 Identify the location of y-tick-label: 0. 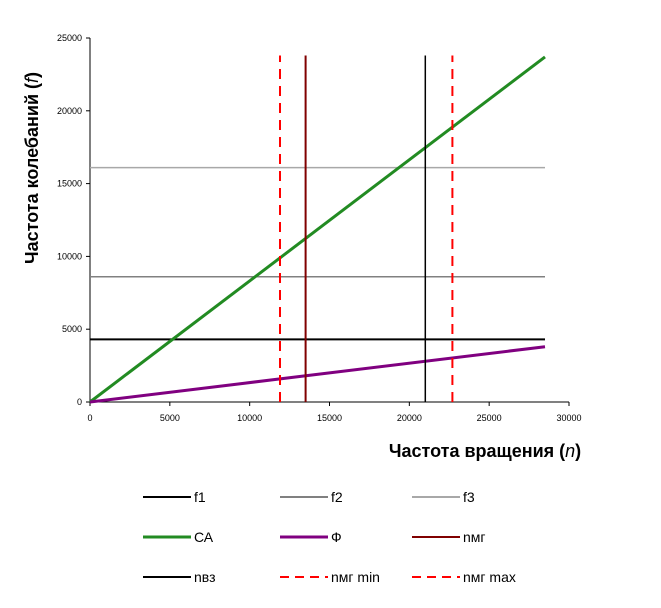
(79, 402).